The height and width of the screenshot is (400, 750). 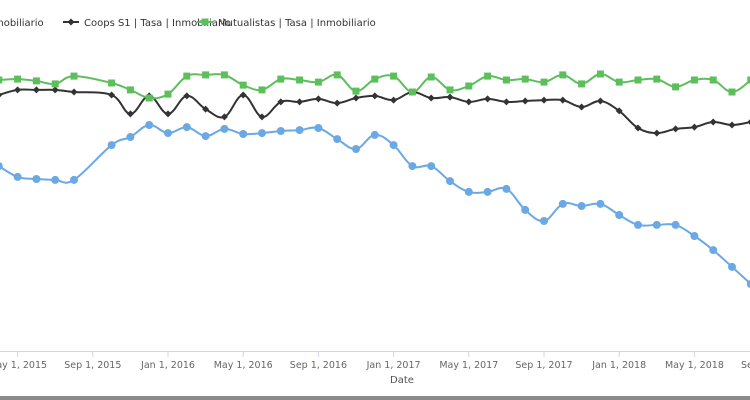 What do you see at coordinates (297, 23) in the screenshot?
I see `legend-label-mutualistas: Mutualistas | Tasa | Inmobiliario` at bounding box center [297, 23].